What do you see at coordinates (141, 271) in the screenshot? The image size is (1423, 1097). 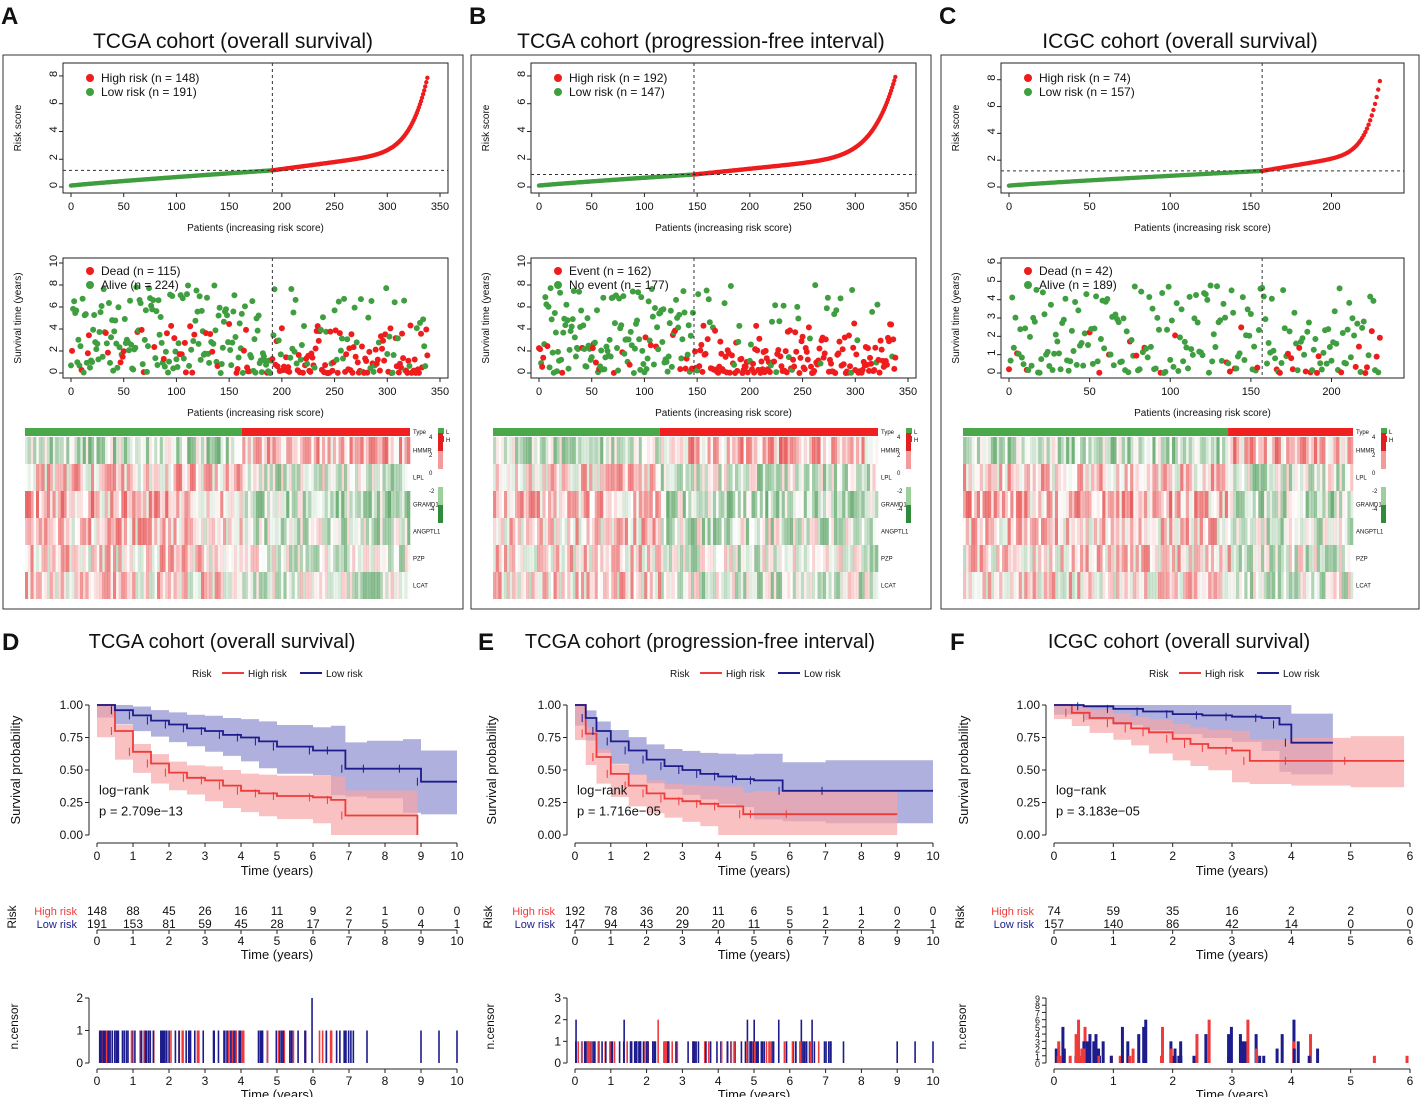 I see `legend-dead-label: Dead (n = 115)` at bounding box center [141, 271].